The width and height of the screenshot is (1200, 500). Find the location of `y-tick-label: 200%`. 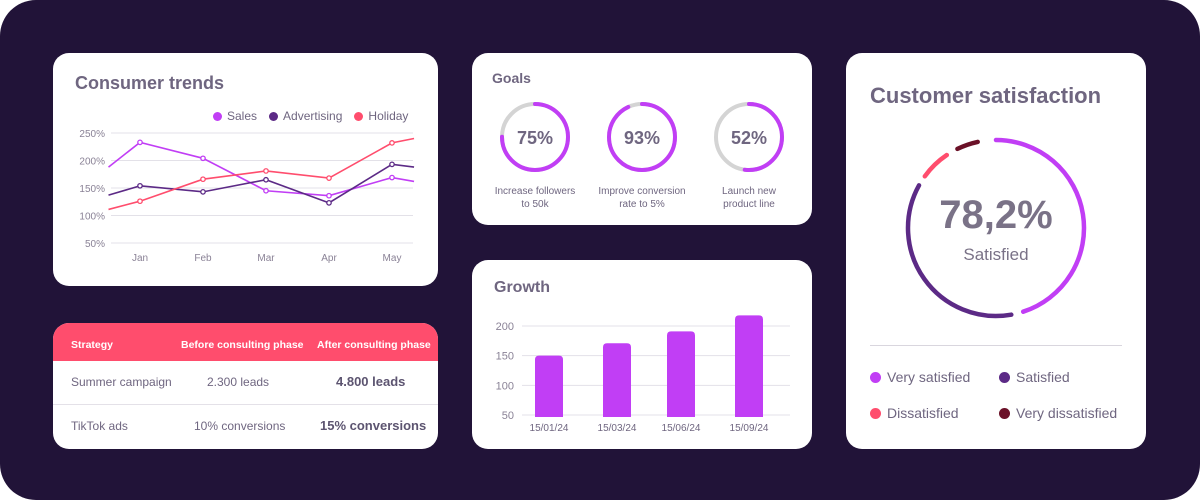

y-tick-label: 200% is located at coordinates (92, 162).